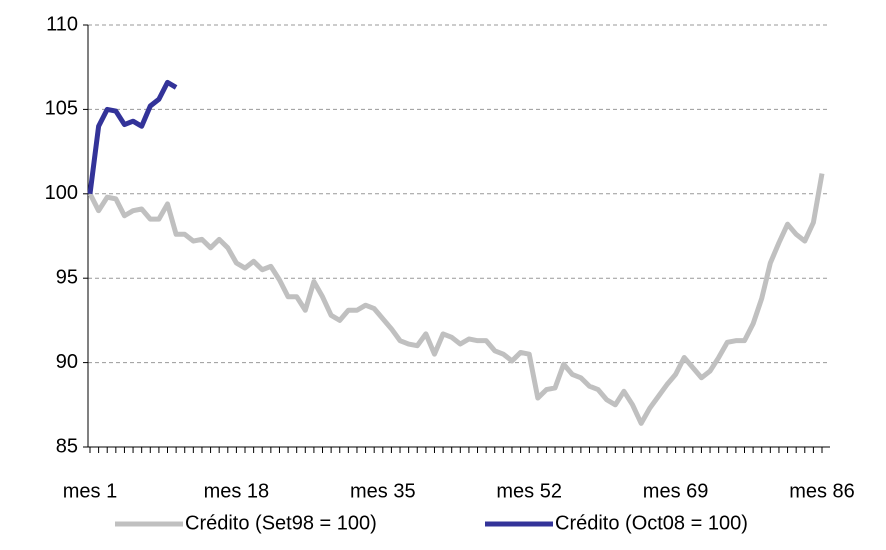  Describe the element at coordinates (61, 109) in the screenshot. I see `y-tick-label: 105` at that location.